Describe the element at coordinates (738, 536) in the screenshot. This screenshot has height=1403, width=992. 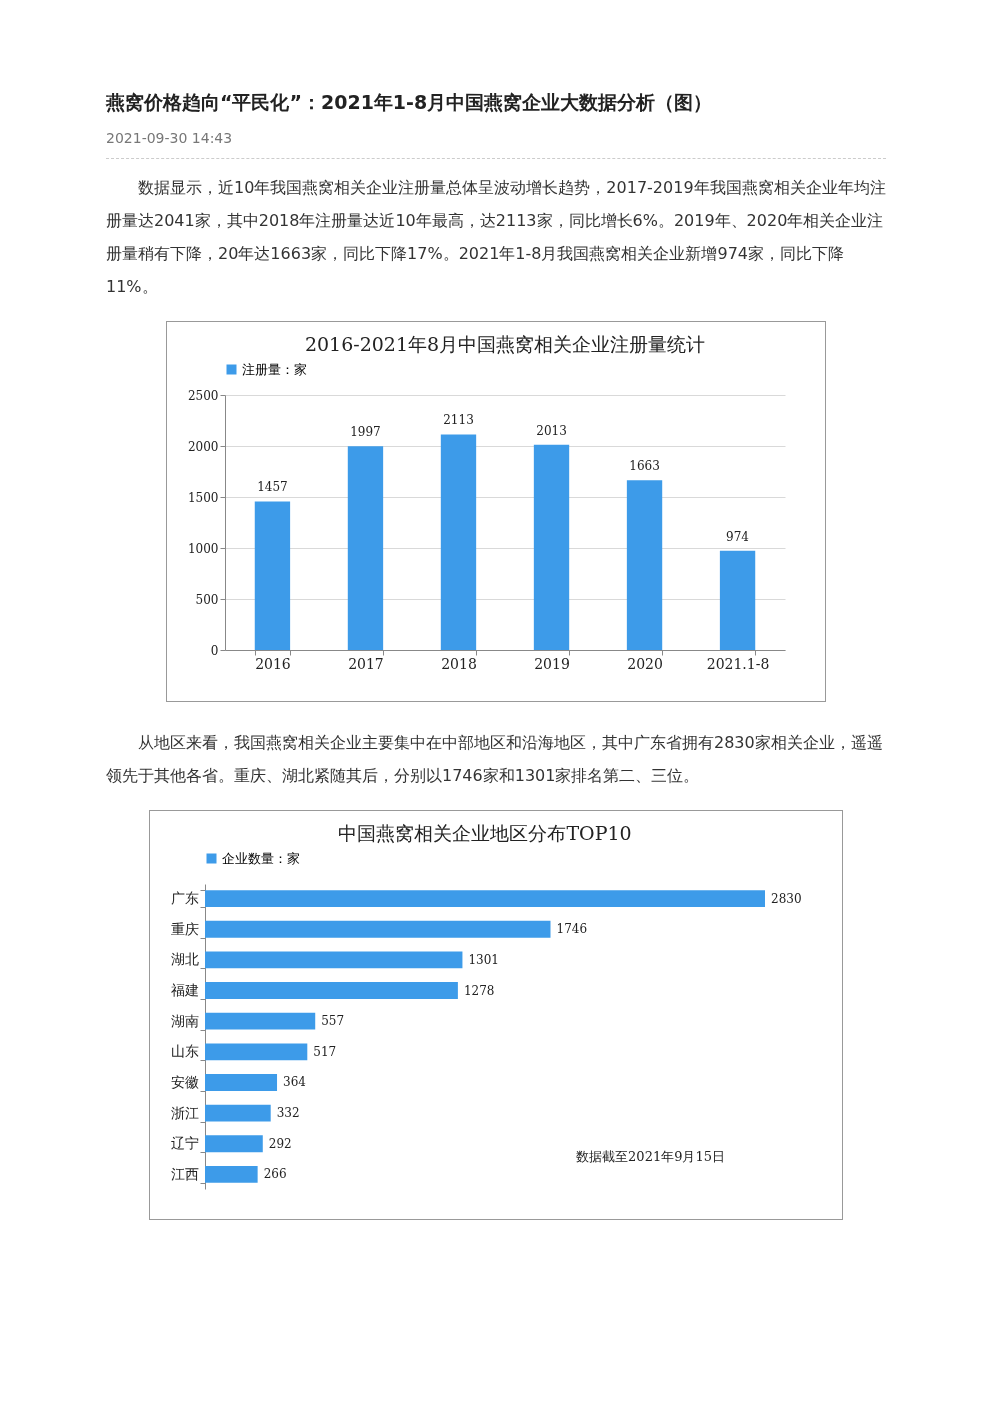
I see `data-label: 974` at that location.